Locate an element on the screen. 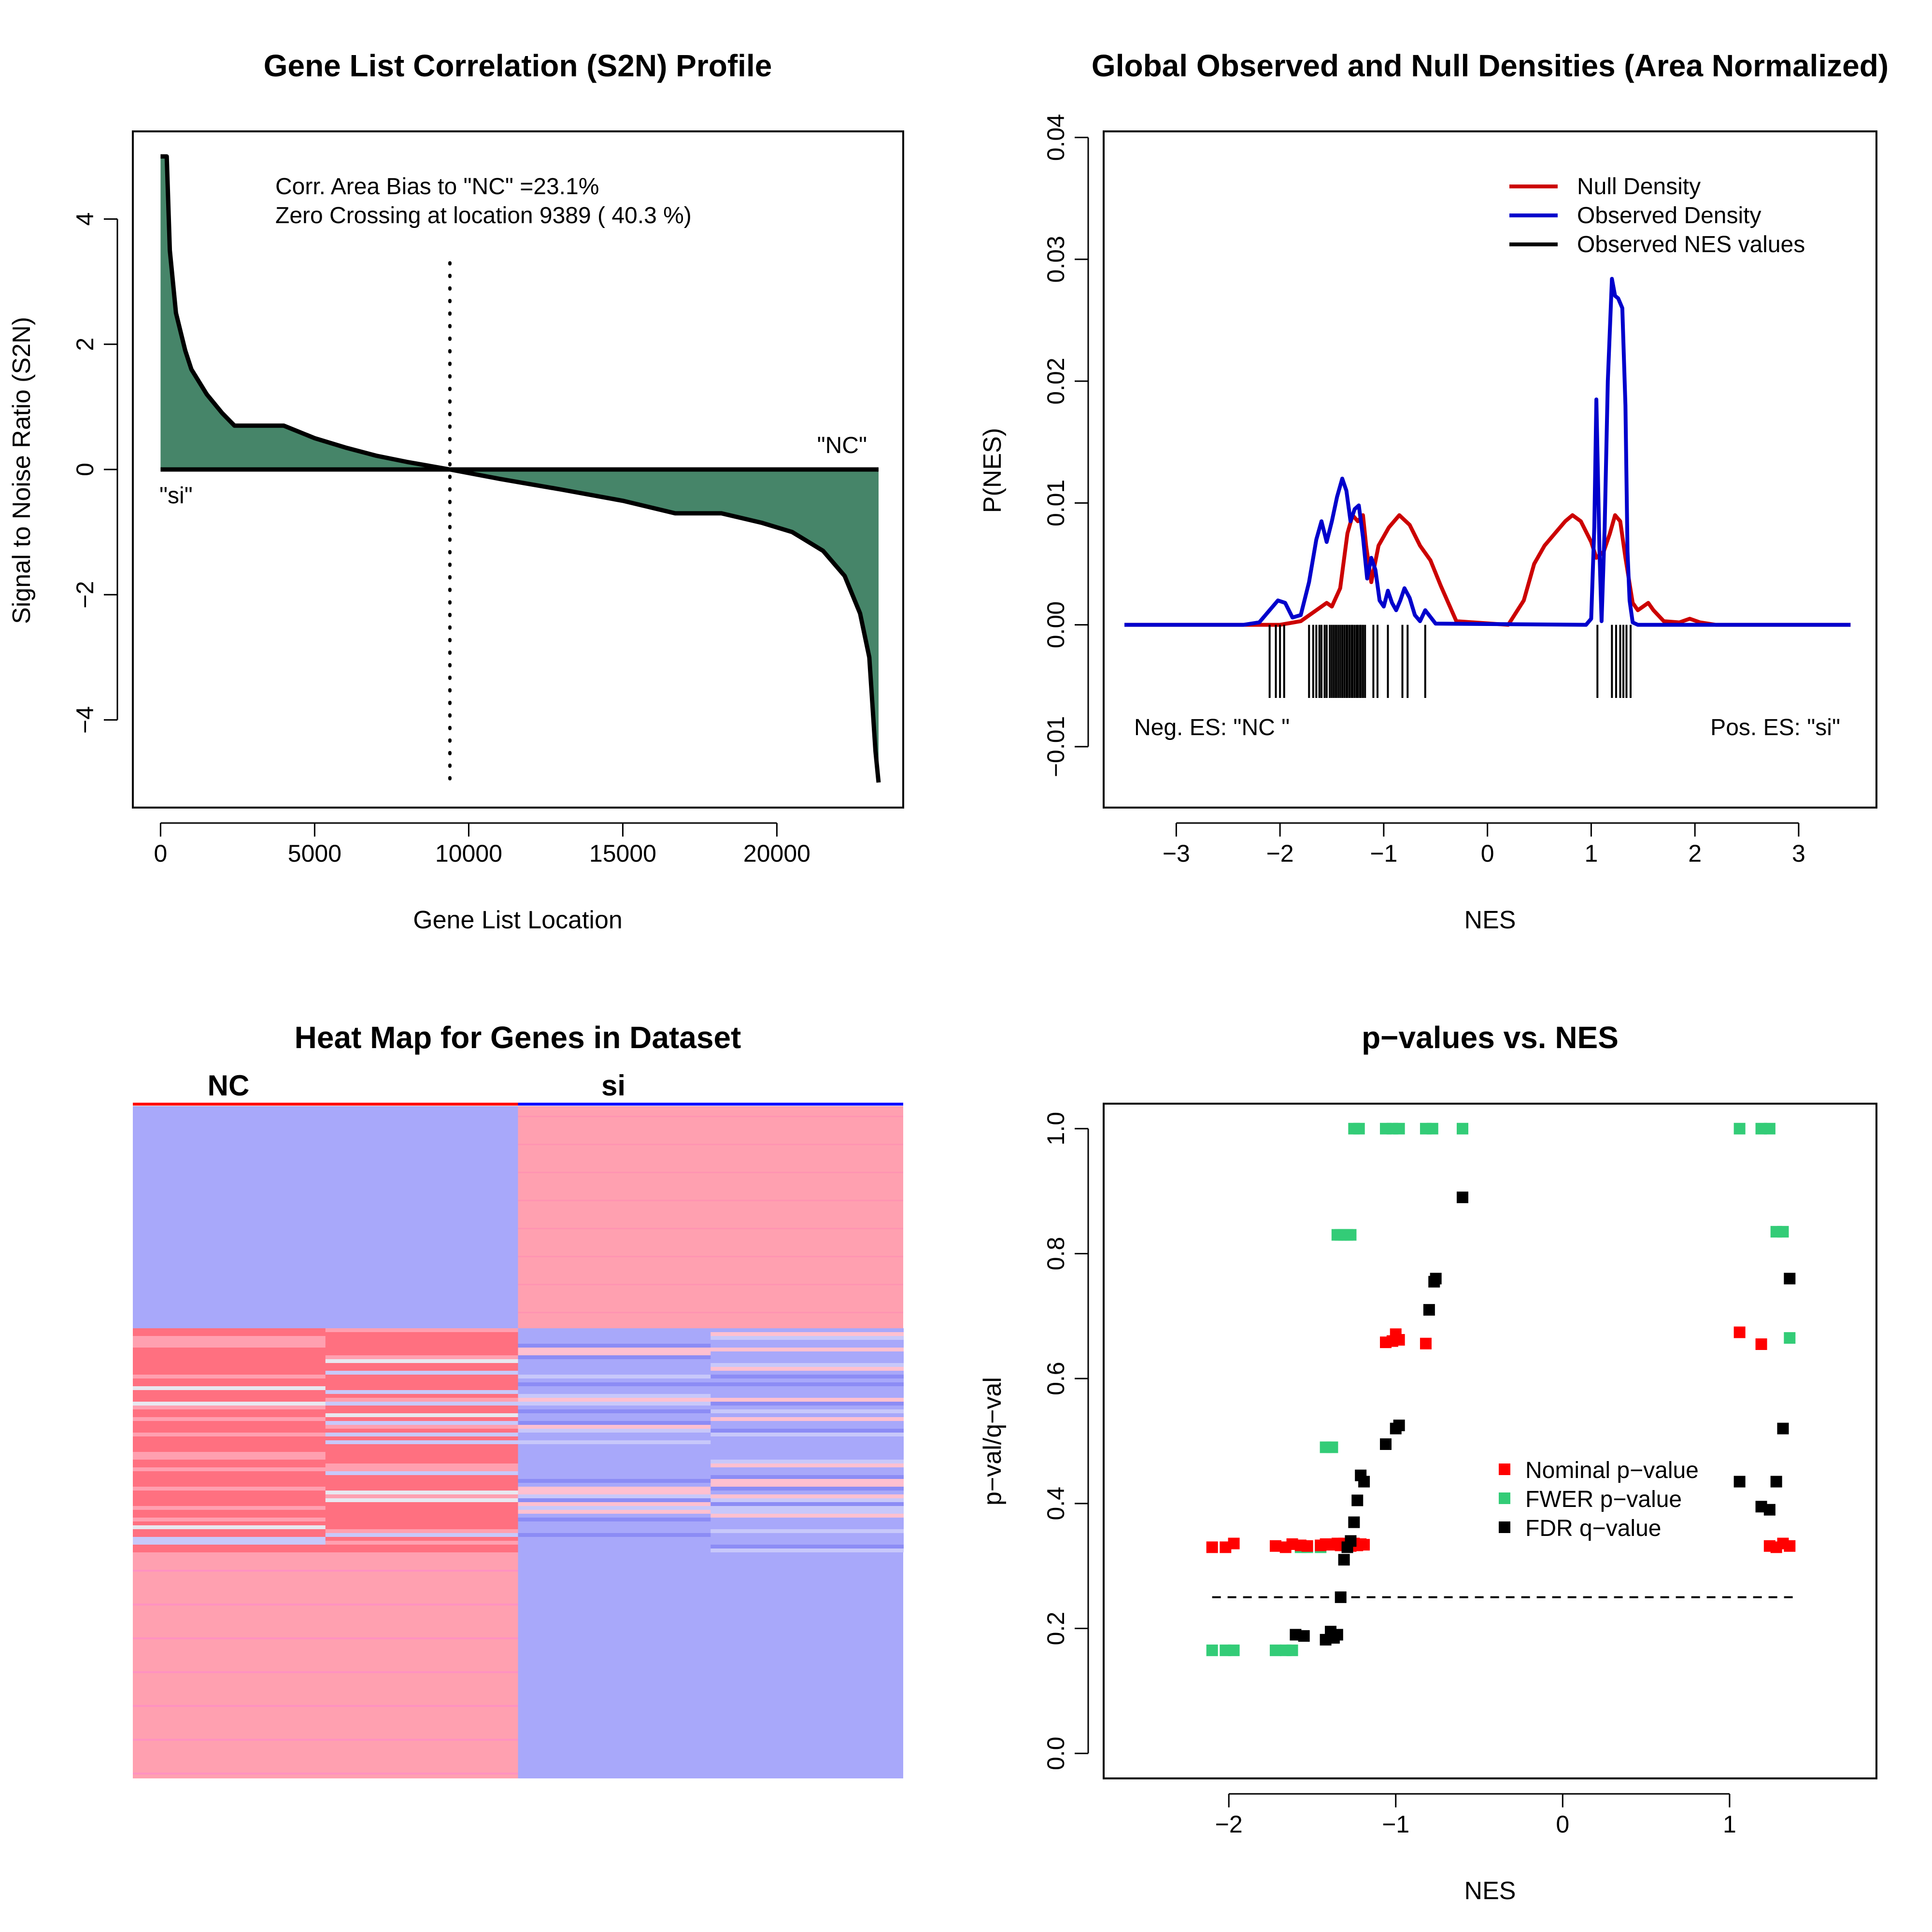 This screenshot has width=1932, height=1932. pvalues-y-axis-label: p−val/q−val is located at coordinates (993, 1441).